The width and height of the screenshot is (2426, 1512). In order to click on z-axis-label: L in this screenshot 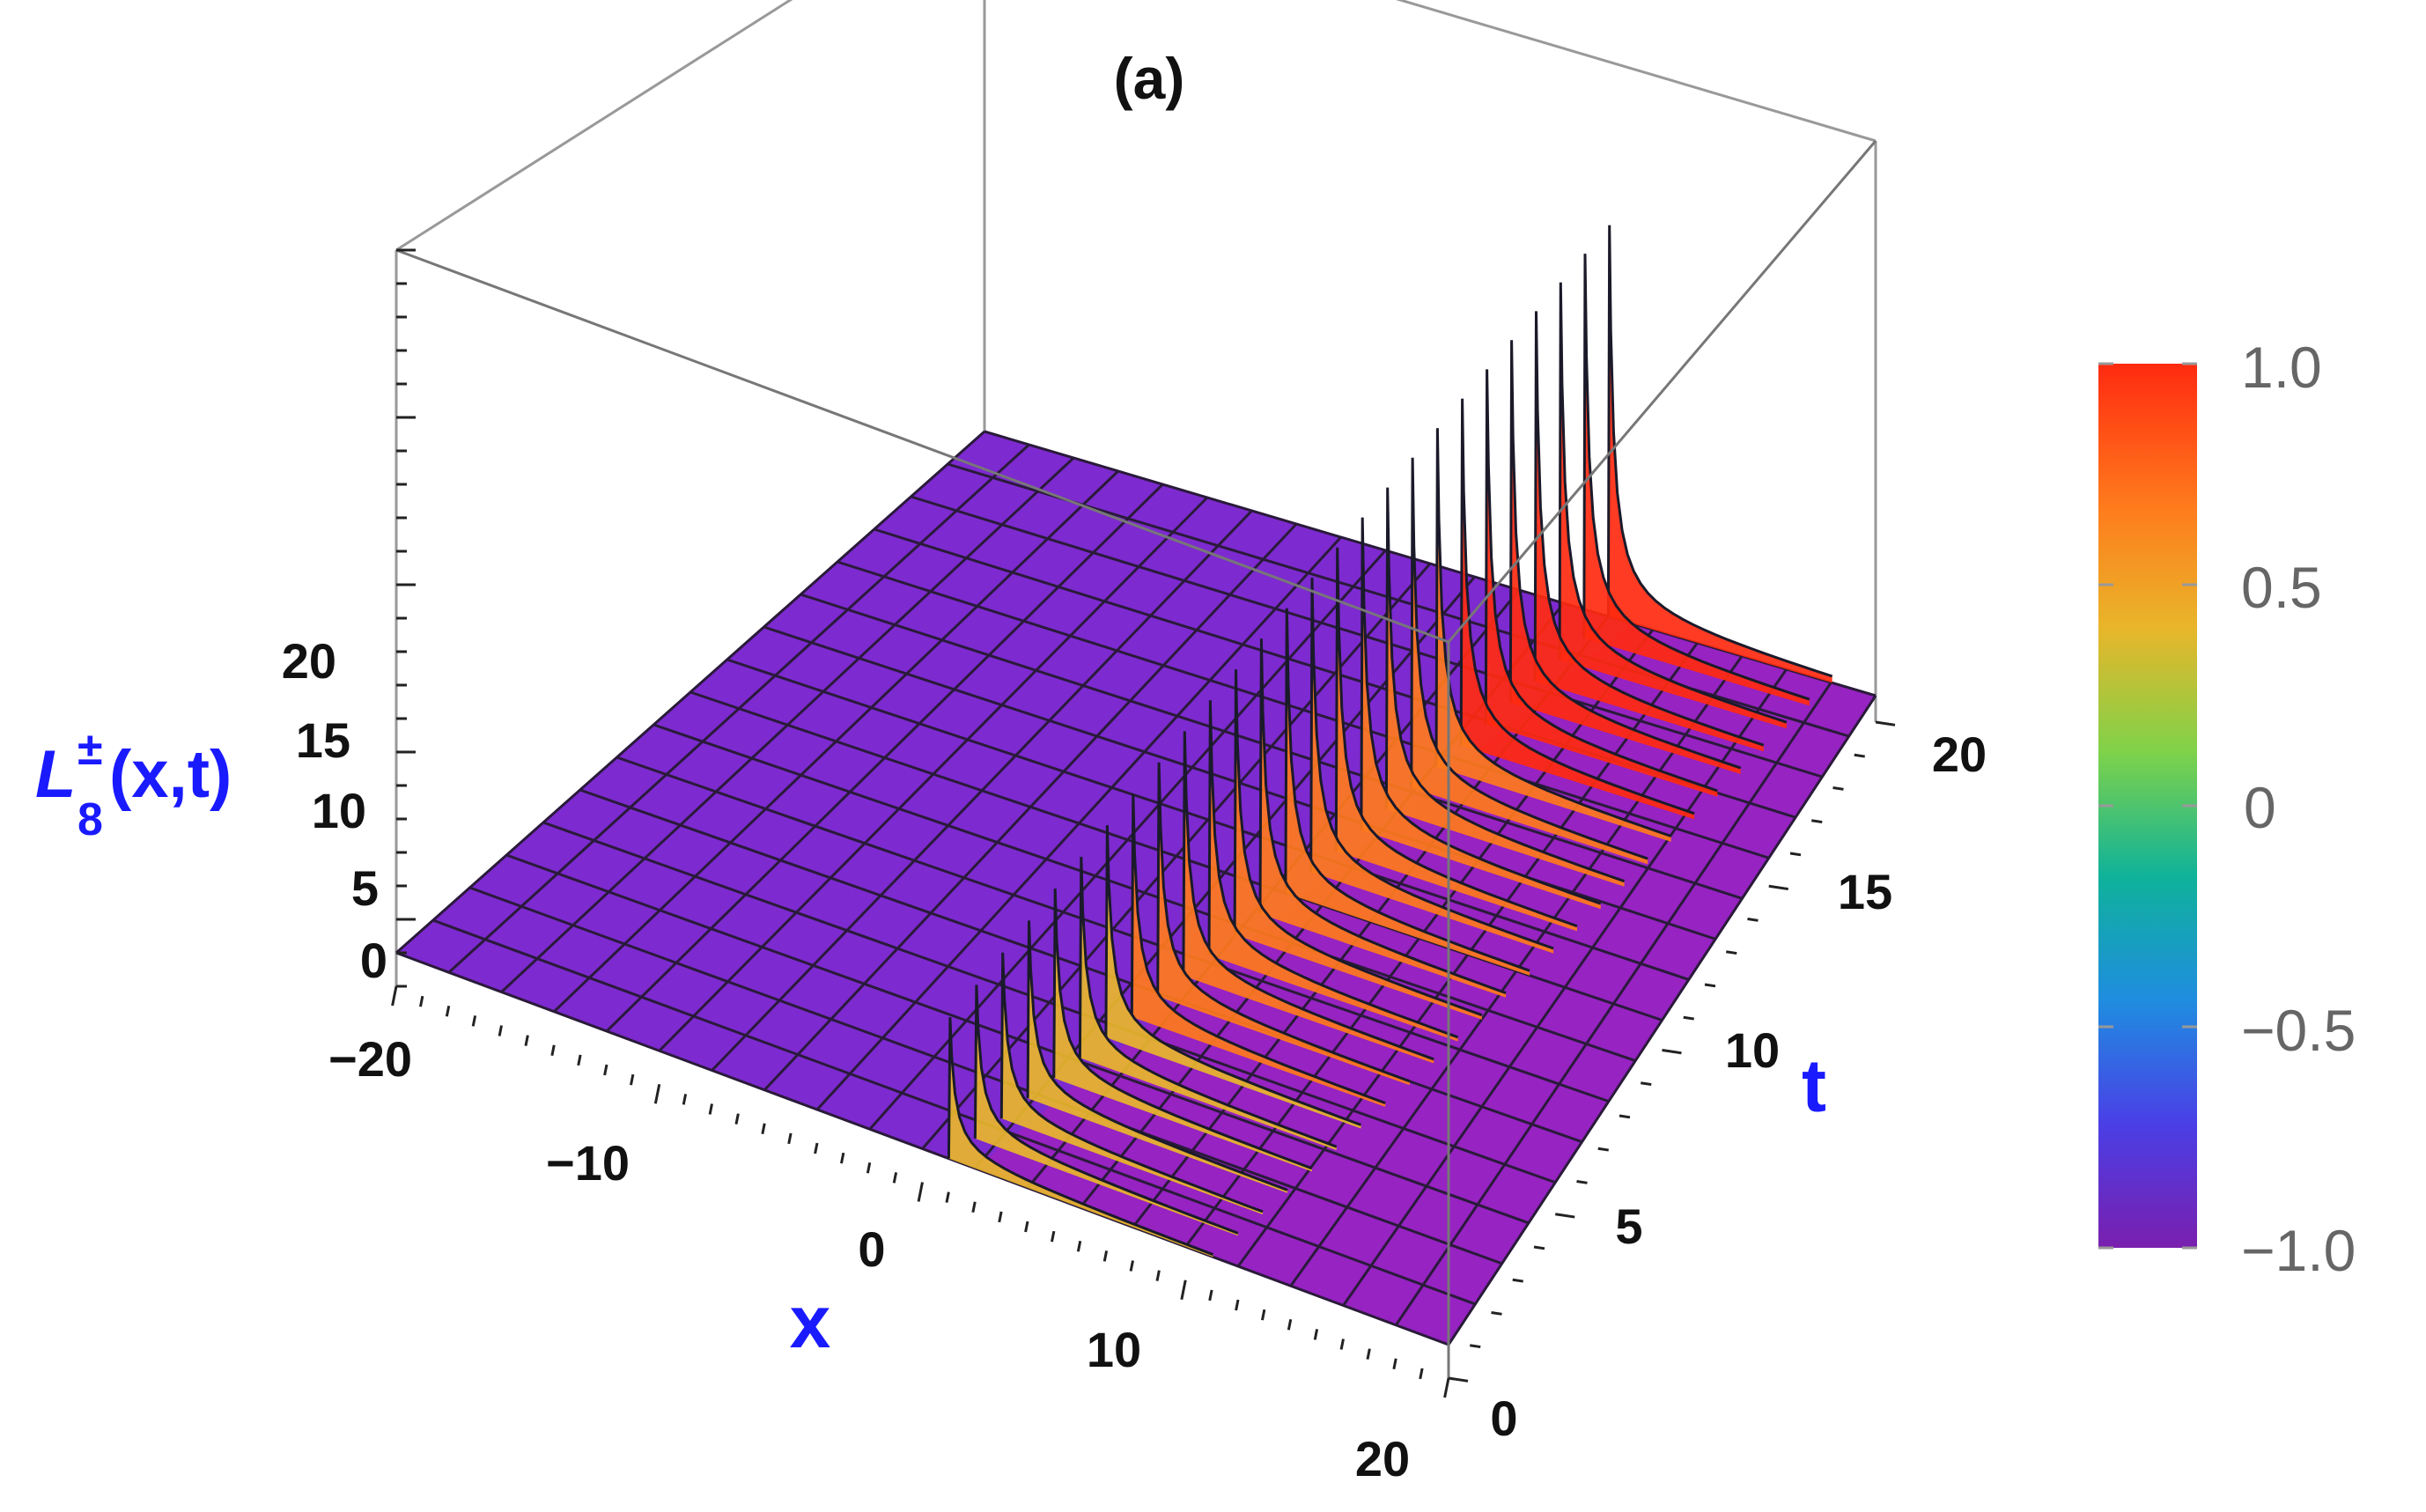, I will do `click(55, 775)`.